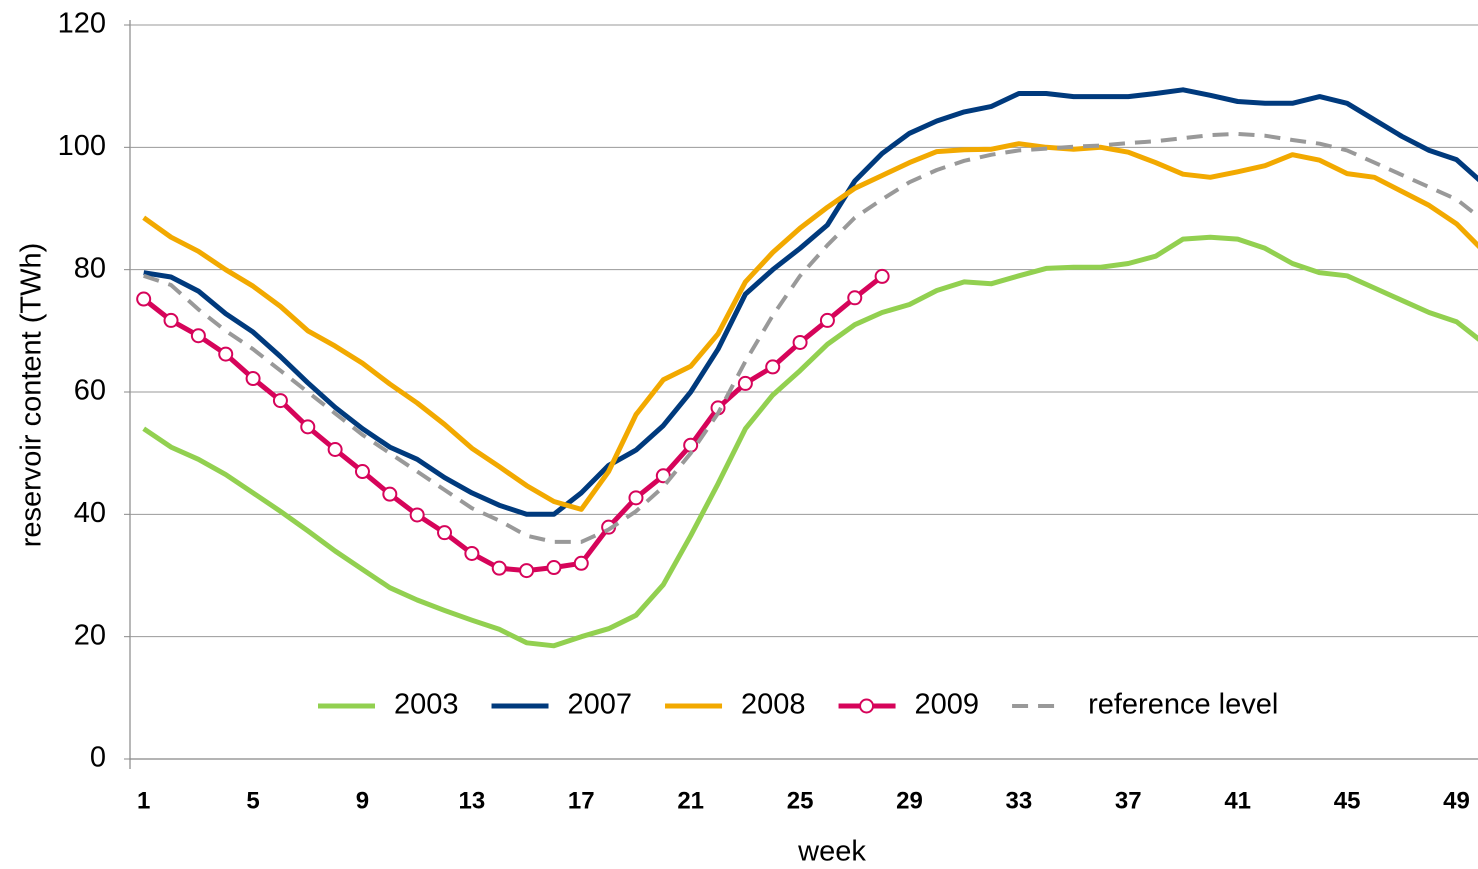  I want to click on y-axis-label: reservoir content (TWh), so click(32, 395).